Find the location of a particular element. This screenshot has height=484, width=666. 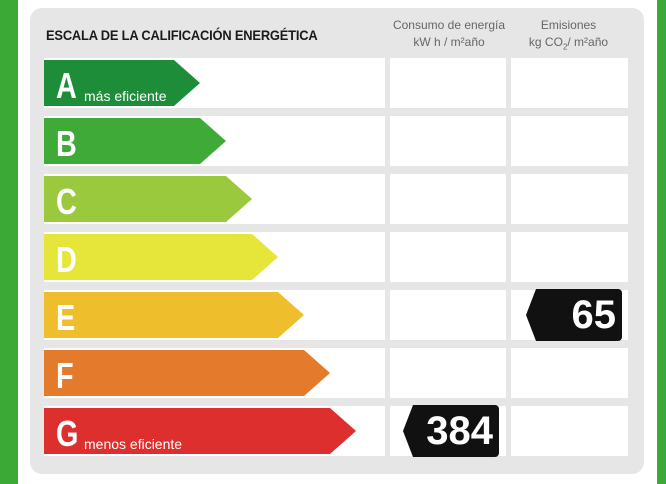

rating-letter: A is located at coordinates (66, 85).